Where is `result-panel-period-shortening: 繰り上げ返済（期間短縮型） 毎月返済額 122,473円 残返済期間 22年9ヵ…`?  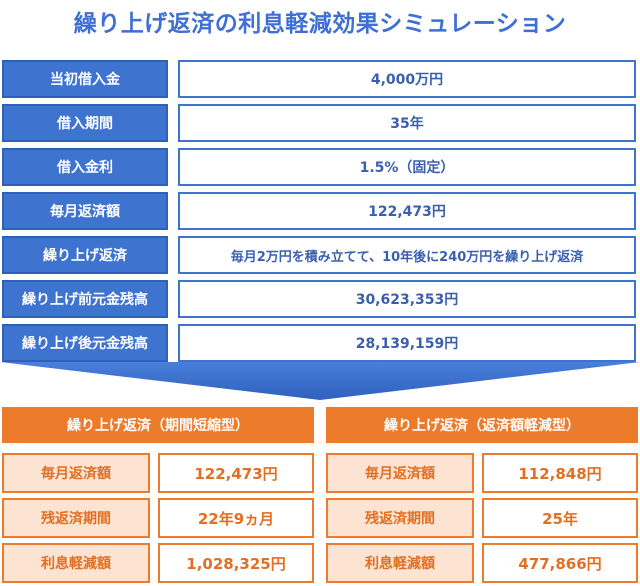 result-panel-period-shortening: 繰り上げ返済（期間短縮型） 毎月返済額 122,473円 残返済期間 22年9ヵ… is located at coordinates (160, 495).